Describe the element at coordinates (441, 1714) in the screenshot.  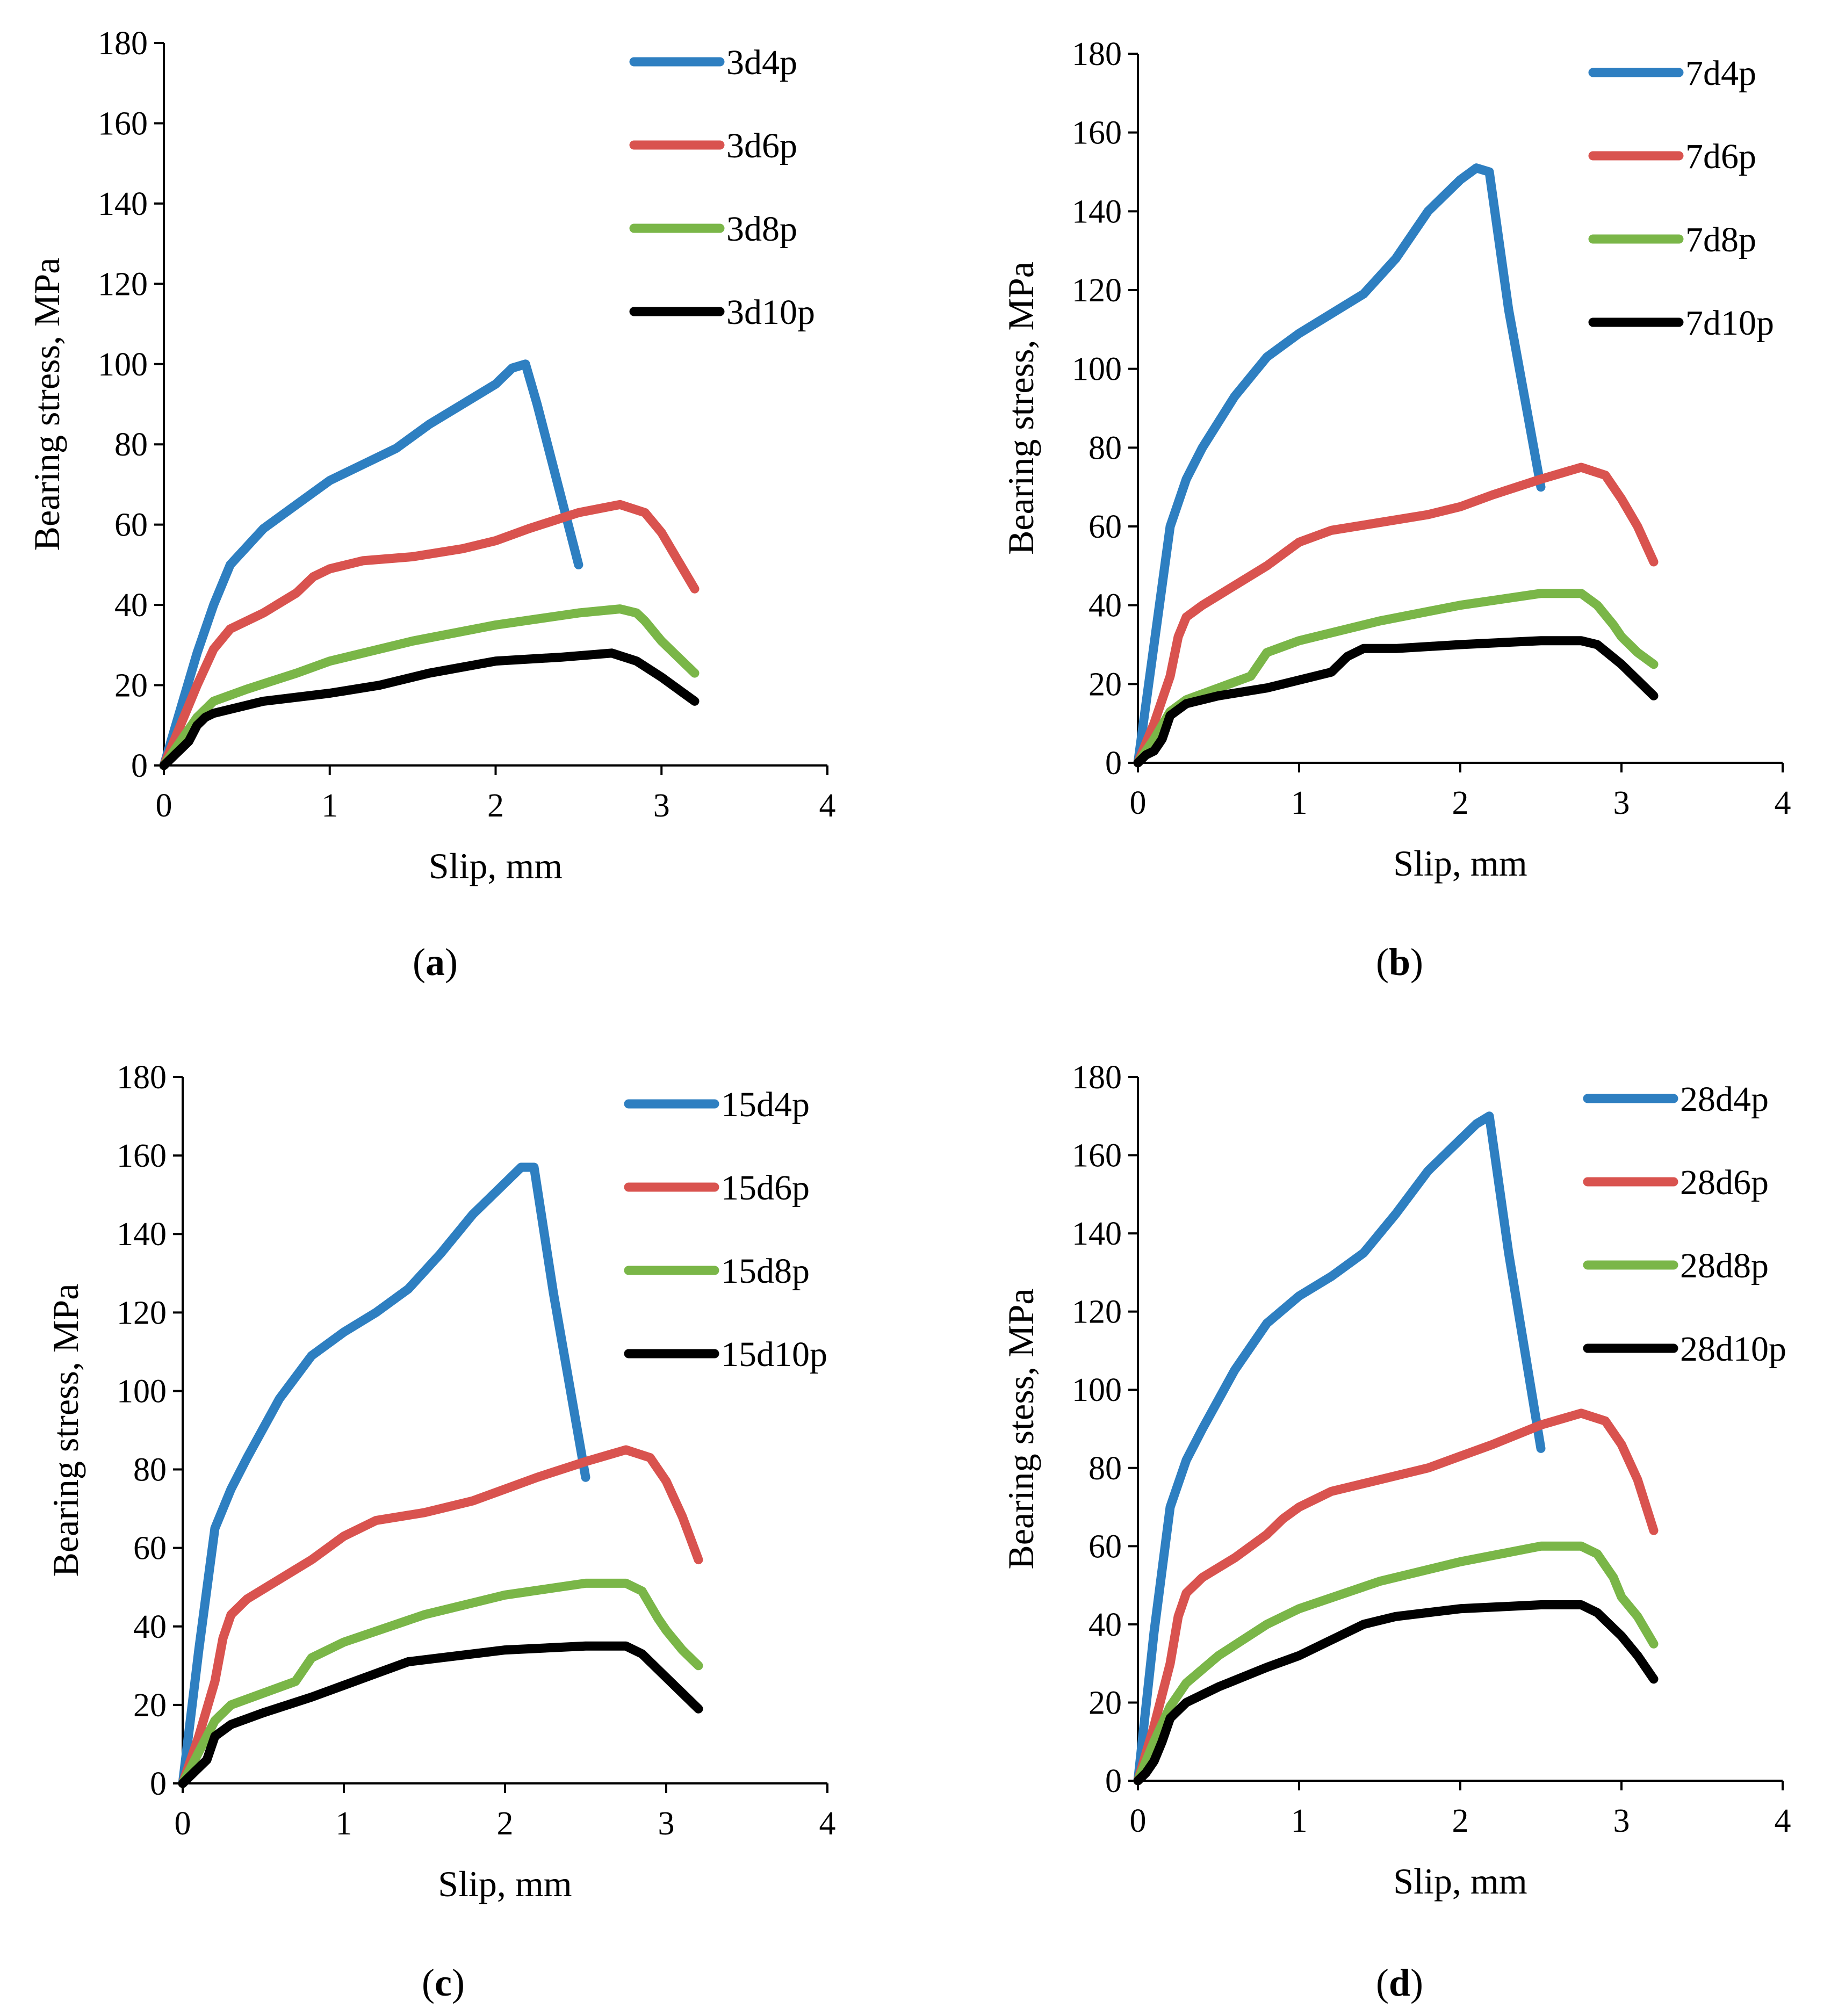
I see `series-line-15d10p` at that location.